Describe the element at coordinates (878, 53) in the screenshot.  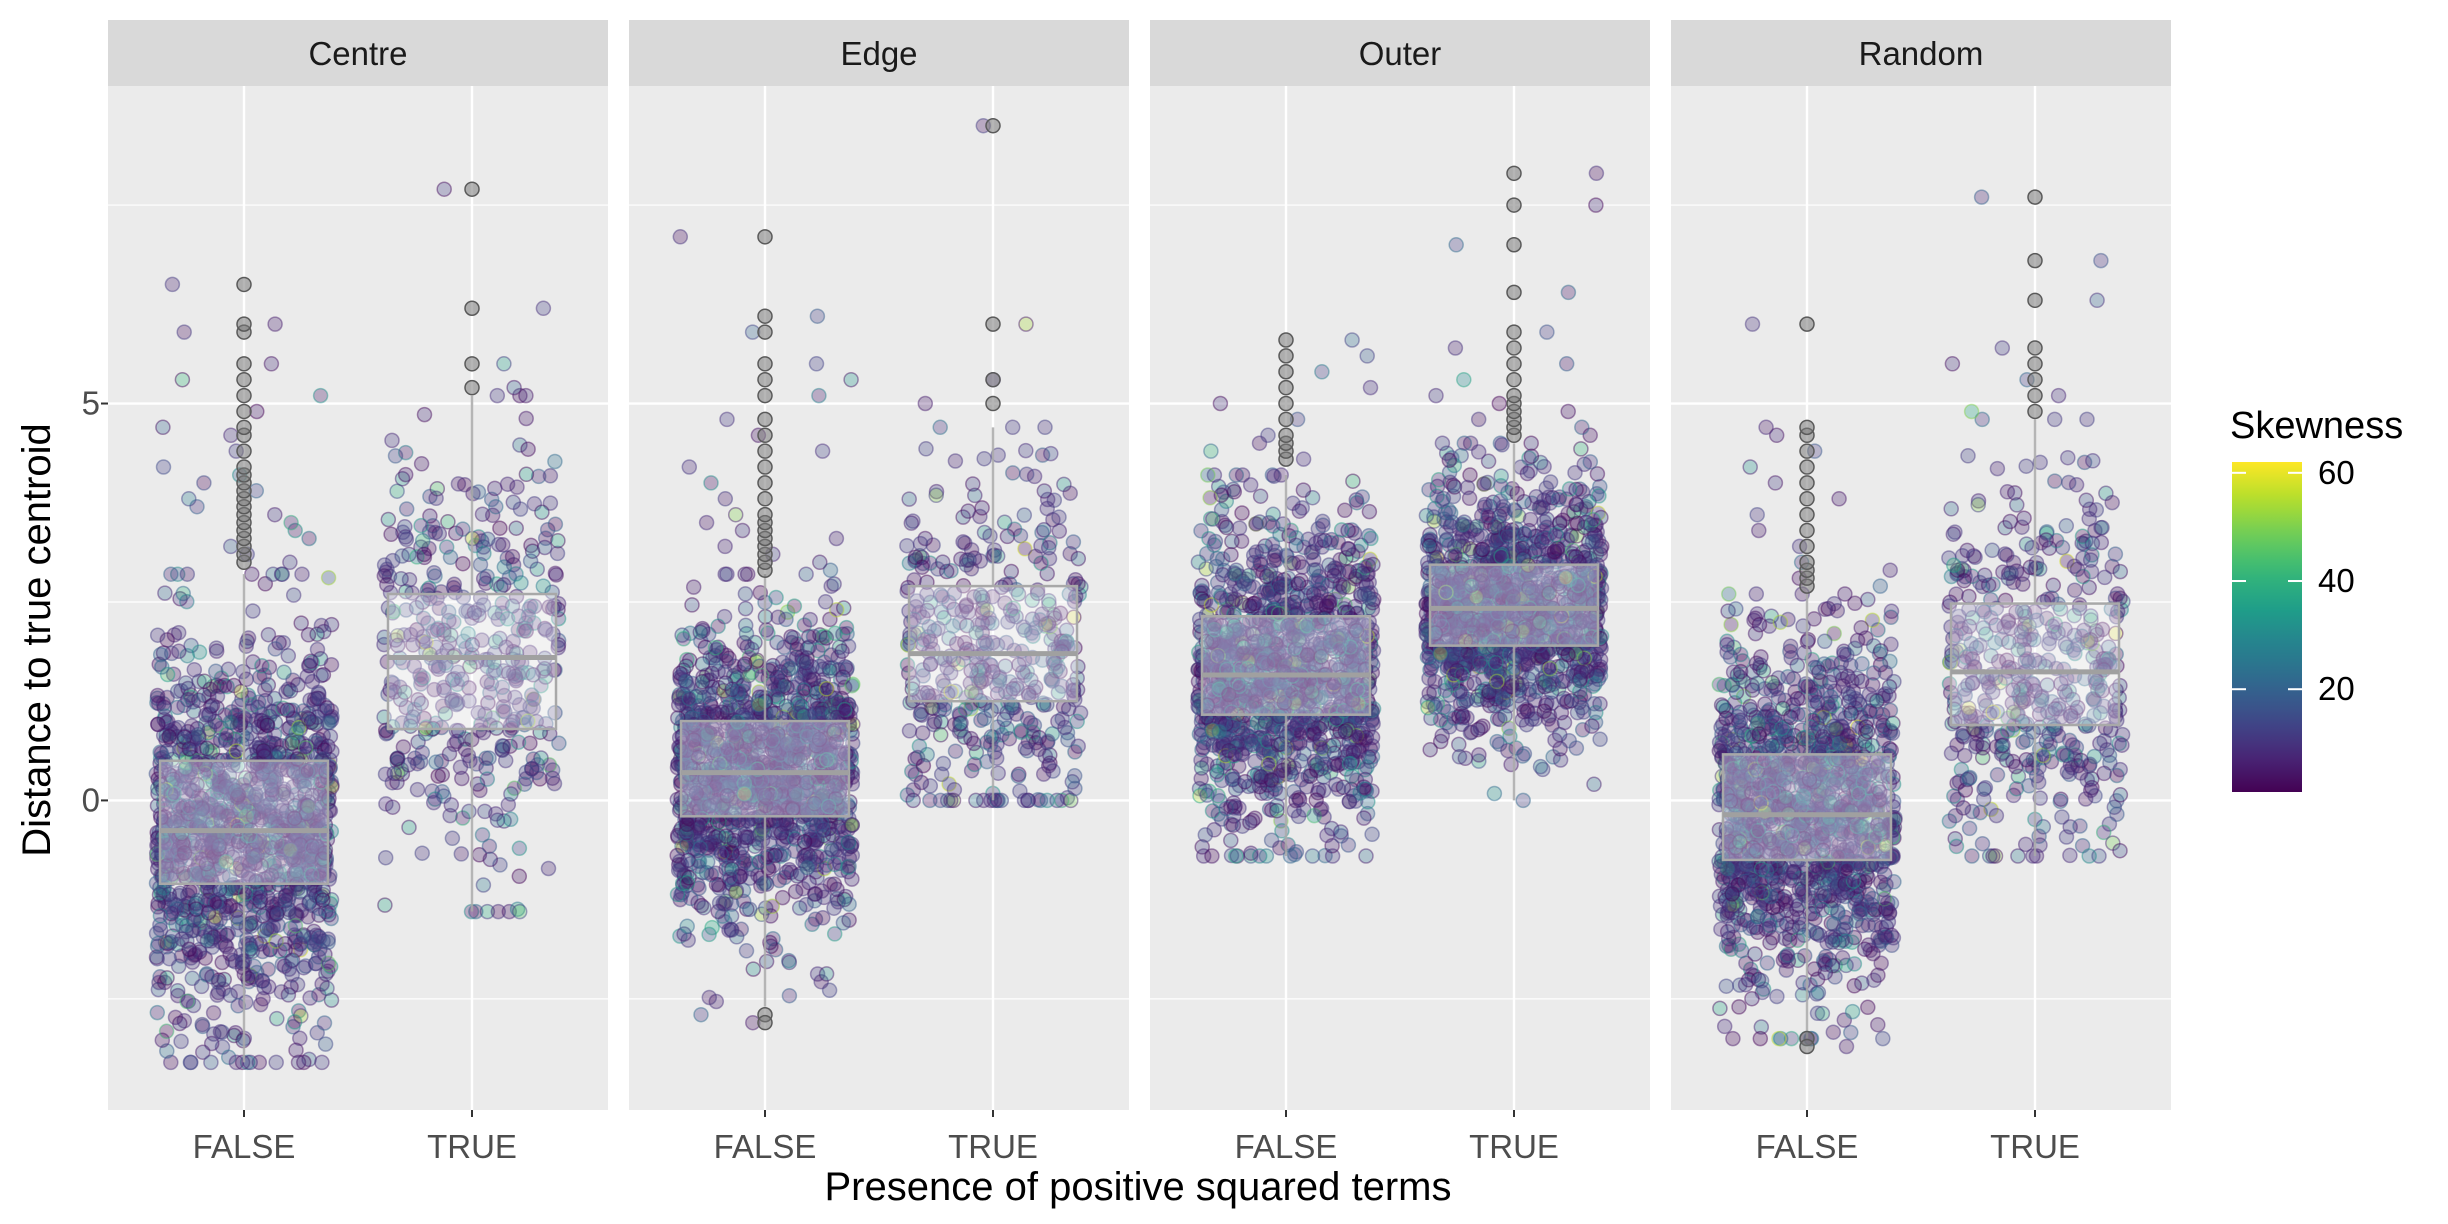
I see `panel-strip-label: Edge` at that location.